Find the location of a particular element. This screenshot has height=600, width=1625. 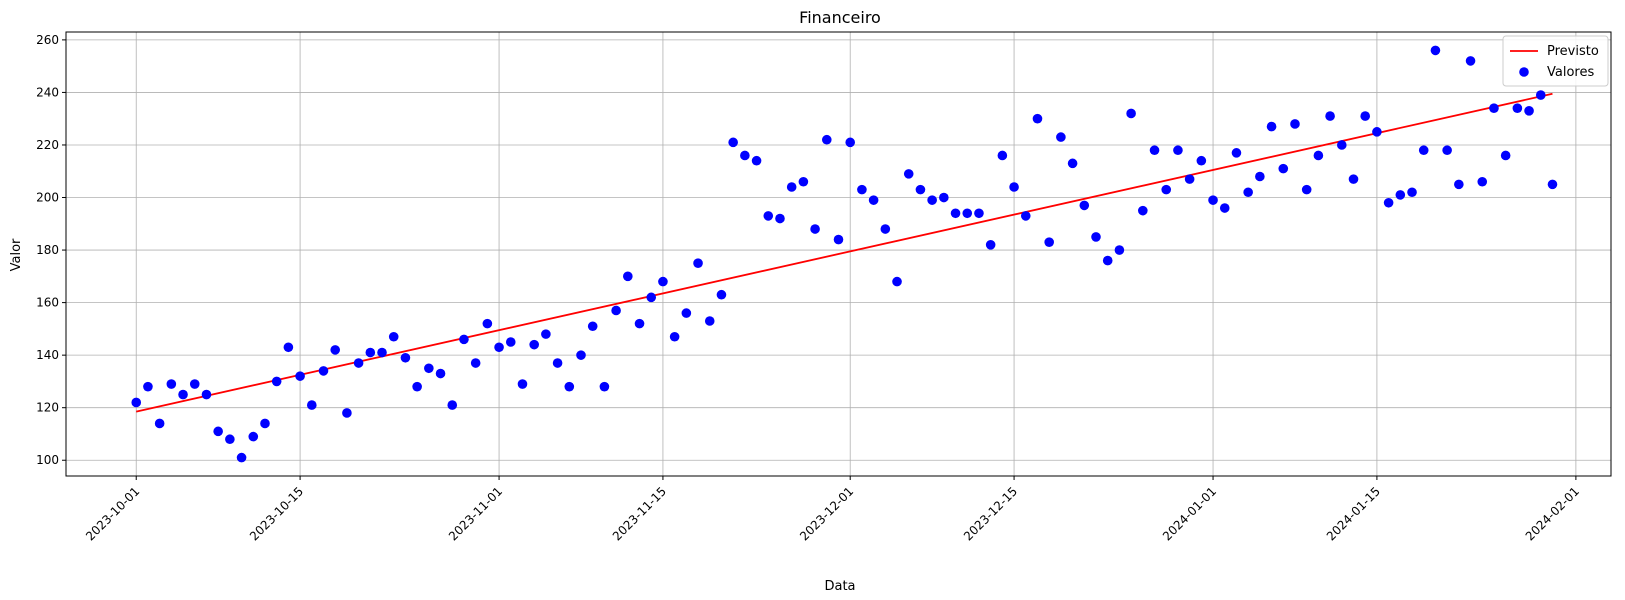

y-tick-label: 140 is located at coordinates (47, 355).